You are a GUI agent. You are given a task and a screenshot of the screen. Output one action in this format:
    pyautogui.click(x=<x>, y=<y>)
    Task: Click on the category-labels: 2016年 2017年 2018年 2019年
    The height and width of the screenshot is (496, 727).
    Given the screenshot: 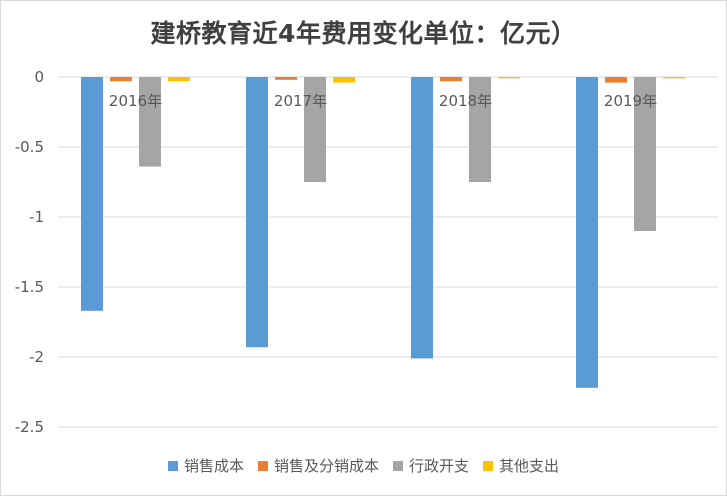 What is the action you would take?
    pyautogui.click(x=383, y=101)
    